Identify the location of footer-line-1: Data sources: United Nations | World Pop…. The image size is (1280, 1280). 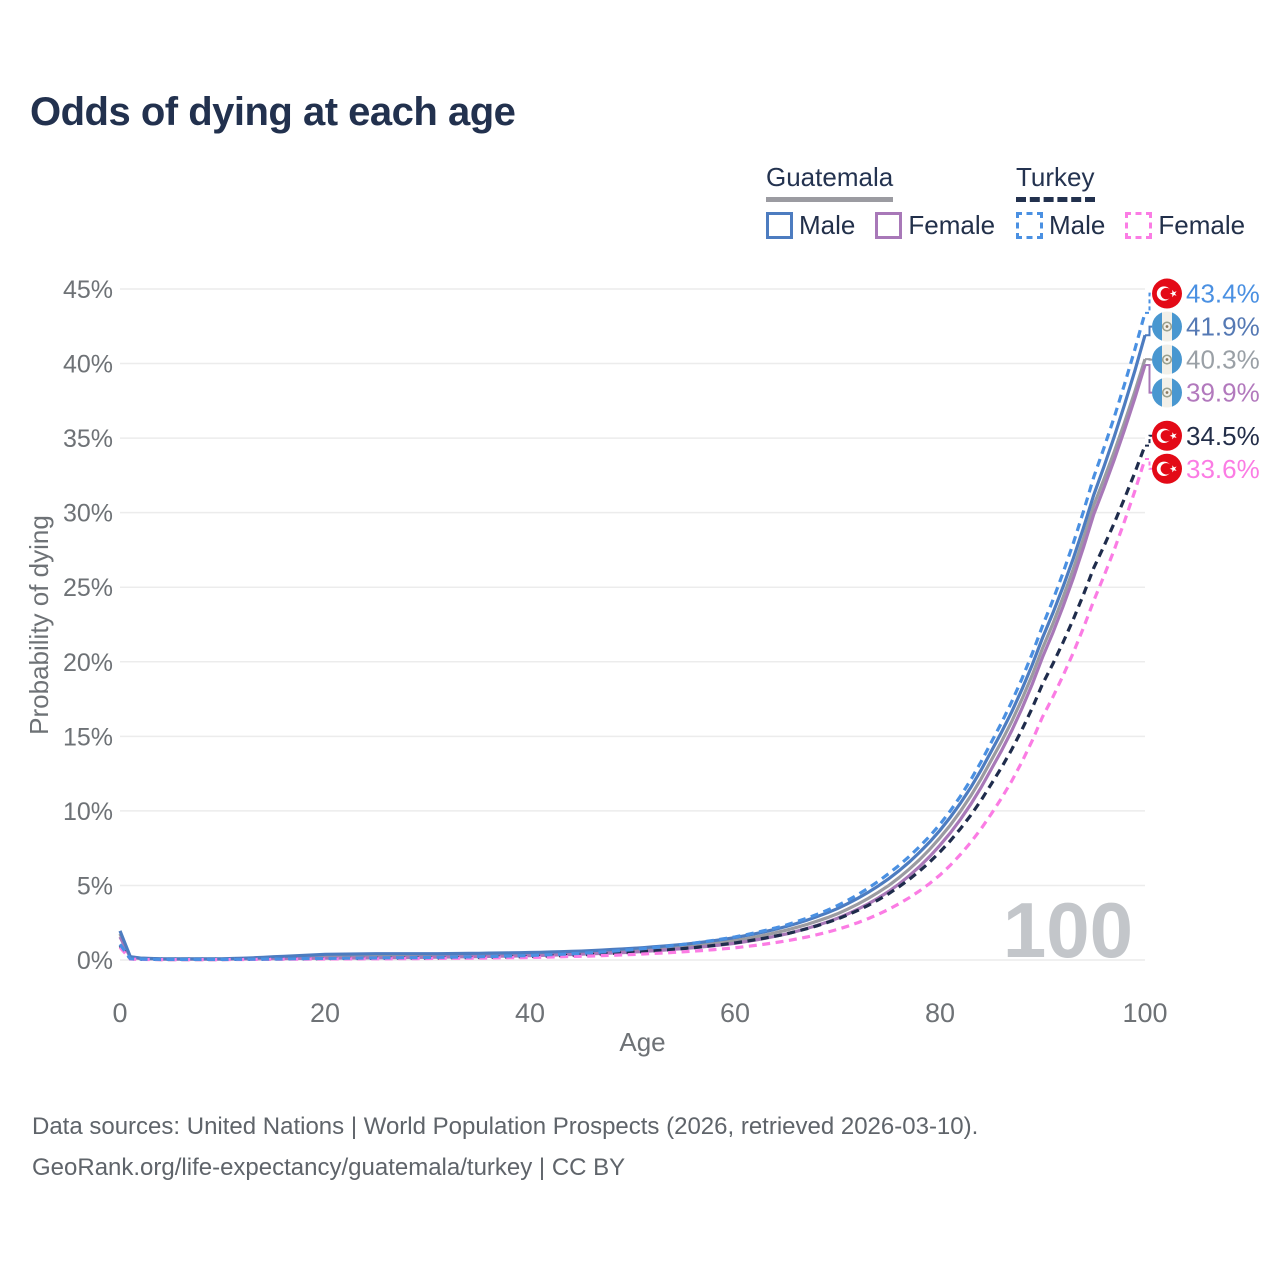
(505, 1126).